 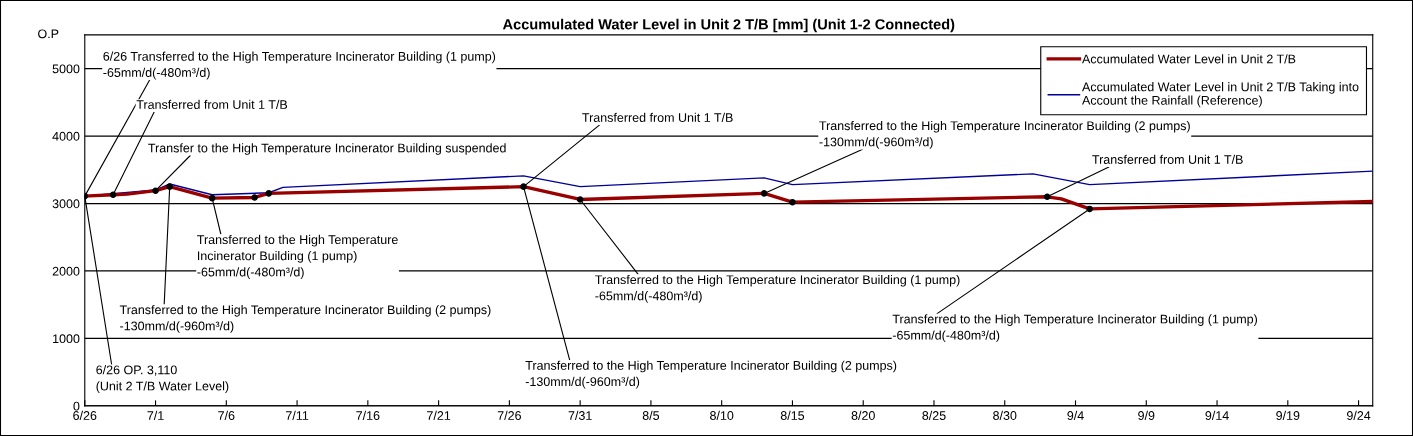 What do you see at coordinates (66, 136) in the screenshot?
I see `y-tick-label: 4000` at bounding box center [66, 136].